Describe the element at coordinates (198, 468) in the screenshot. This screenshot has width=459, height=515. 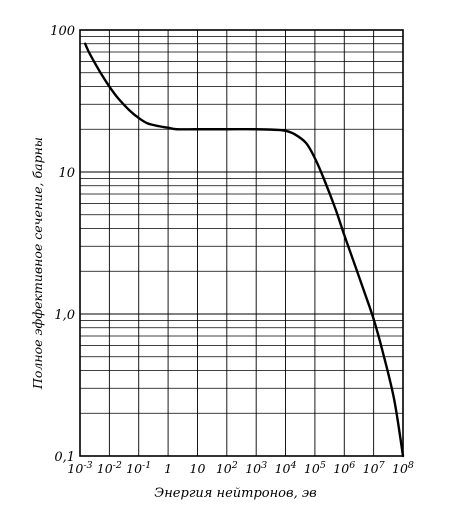
I see `x-tick-label: 10` at that location.